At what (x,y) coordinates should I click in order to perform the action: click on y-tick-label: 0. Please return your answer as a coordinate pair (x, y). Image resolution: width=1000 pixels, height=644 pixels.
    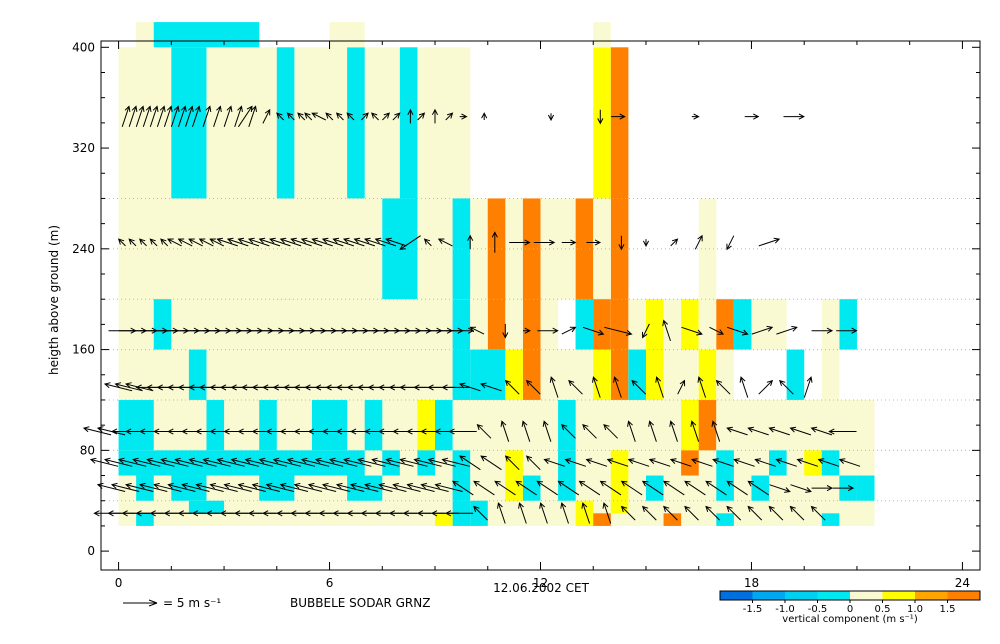
    Looking at the image, I should click on (91, 551).